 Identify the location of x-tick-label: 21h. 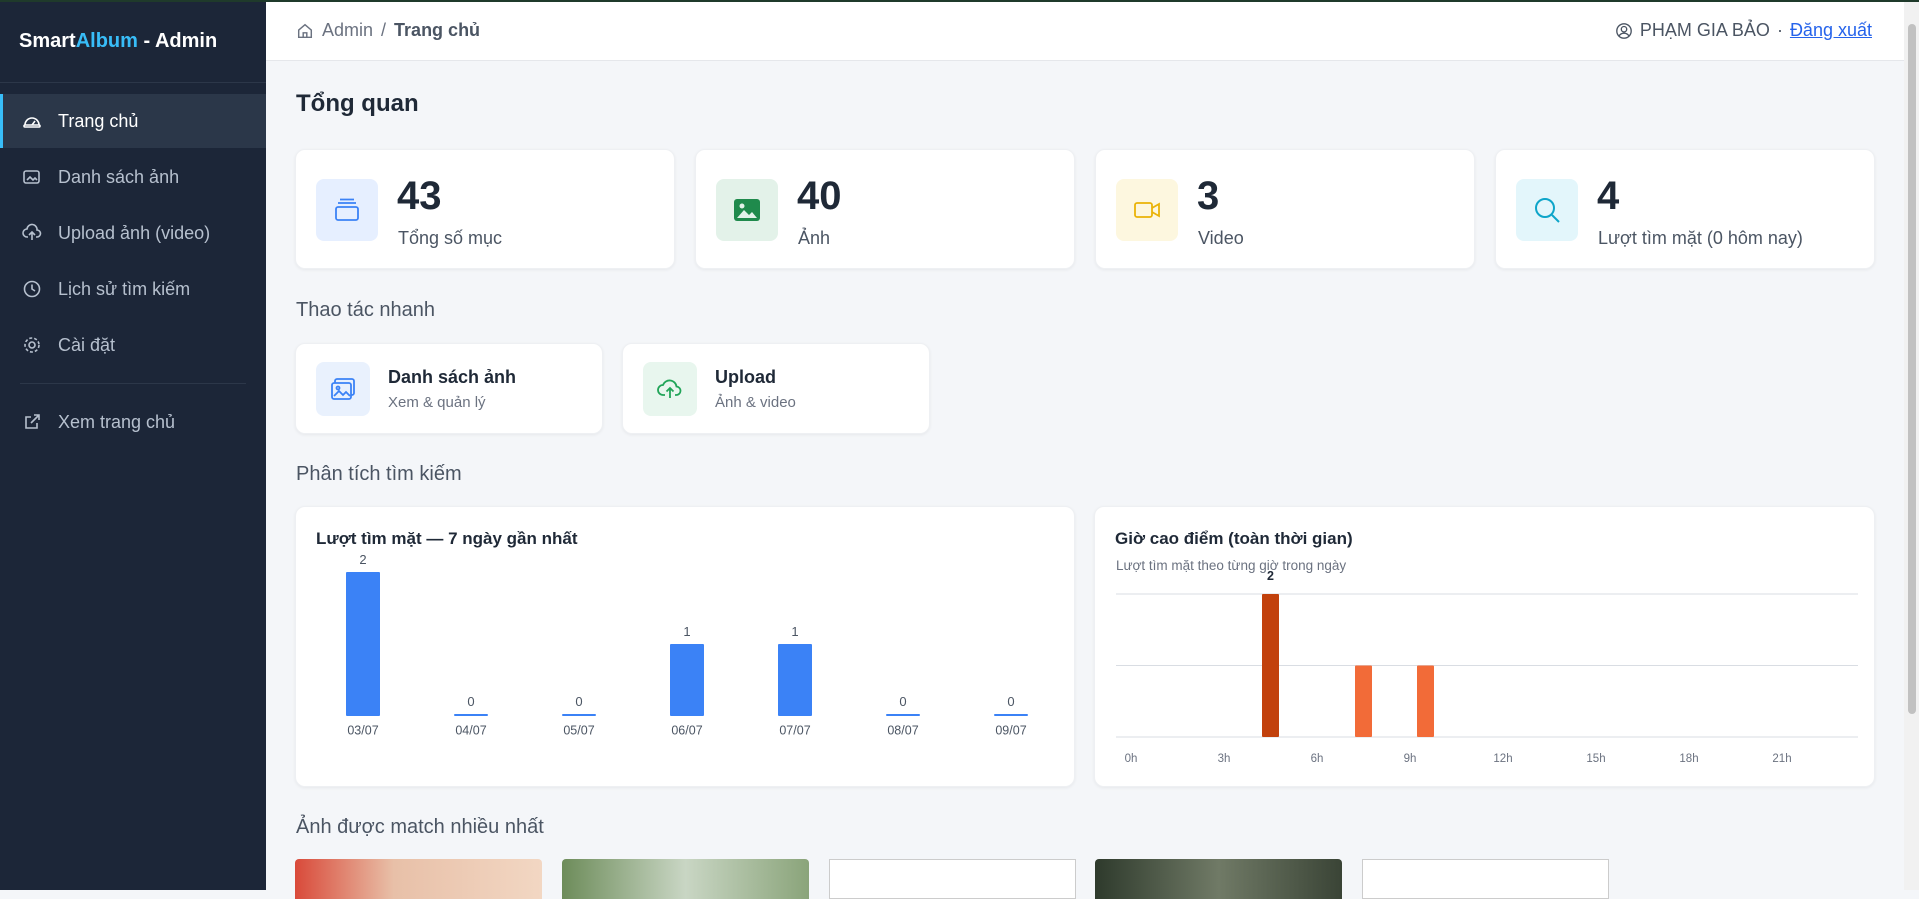
(1781, 759).